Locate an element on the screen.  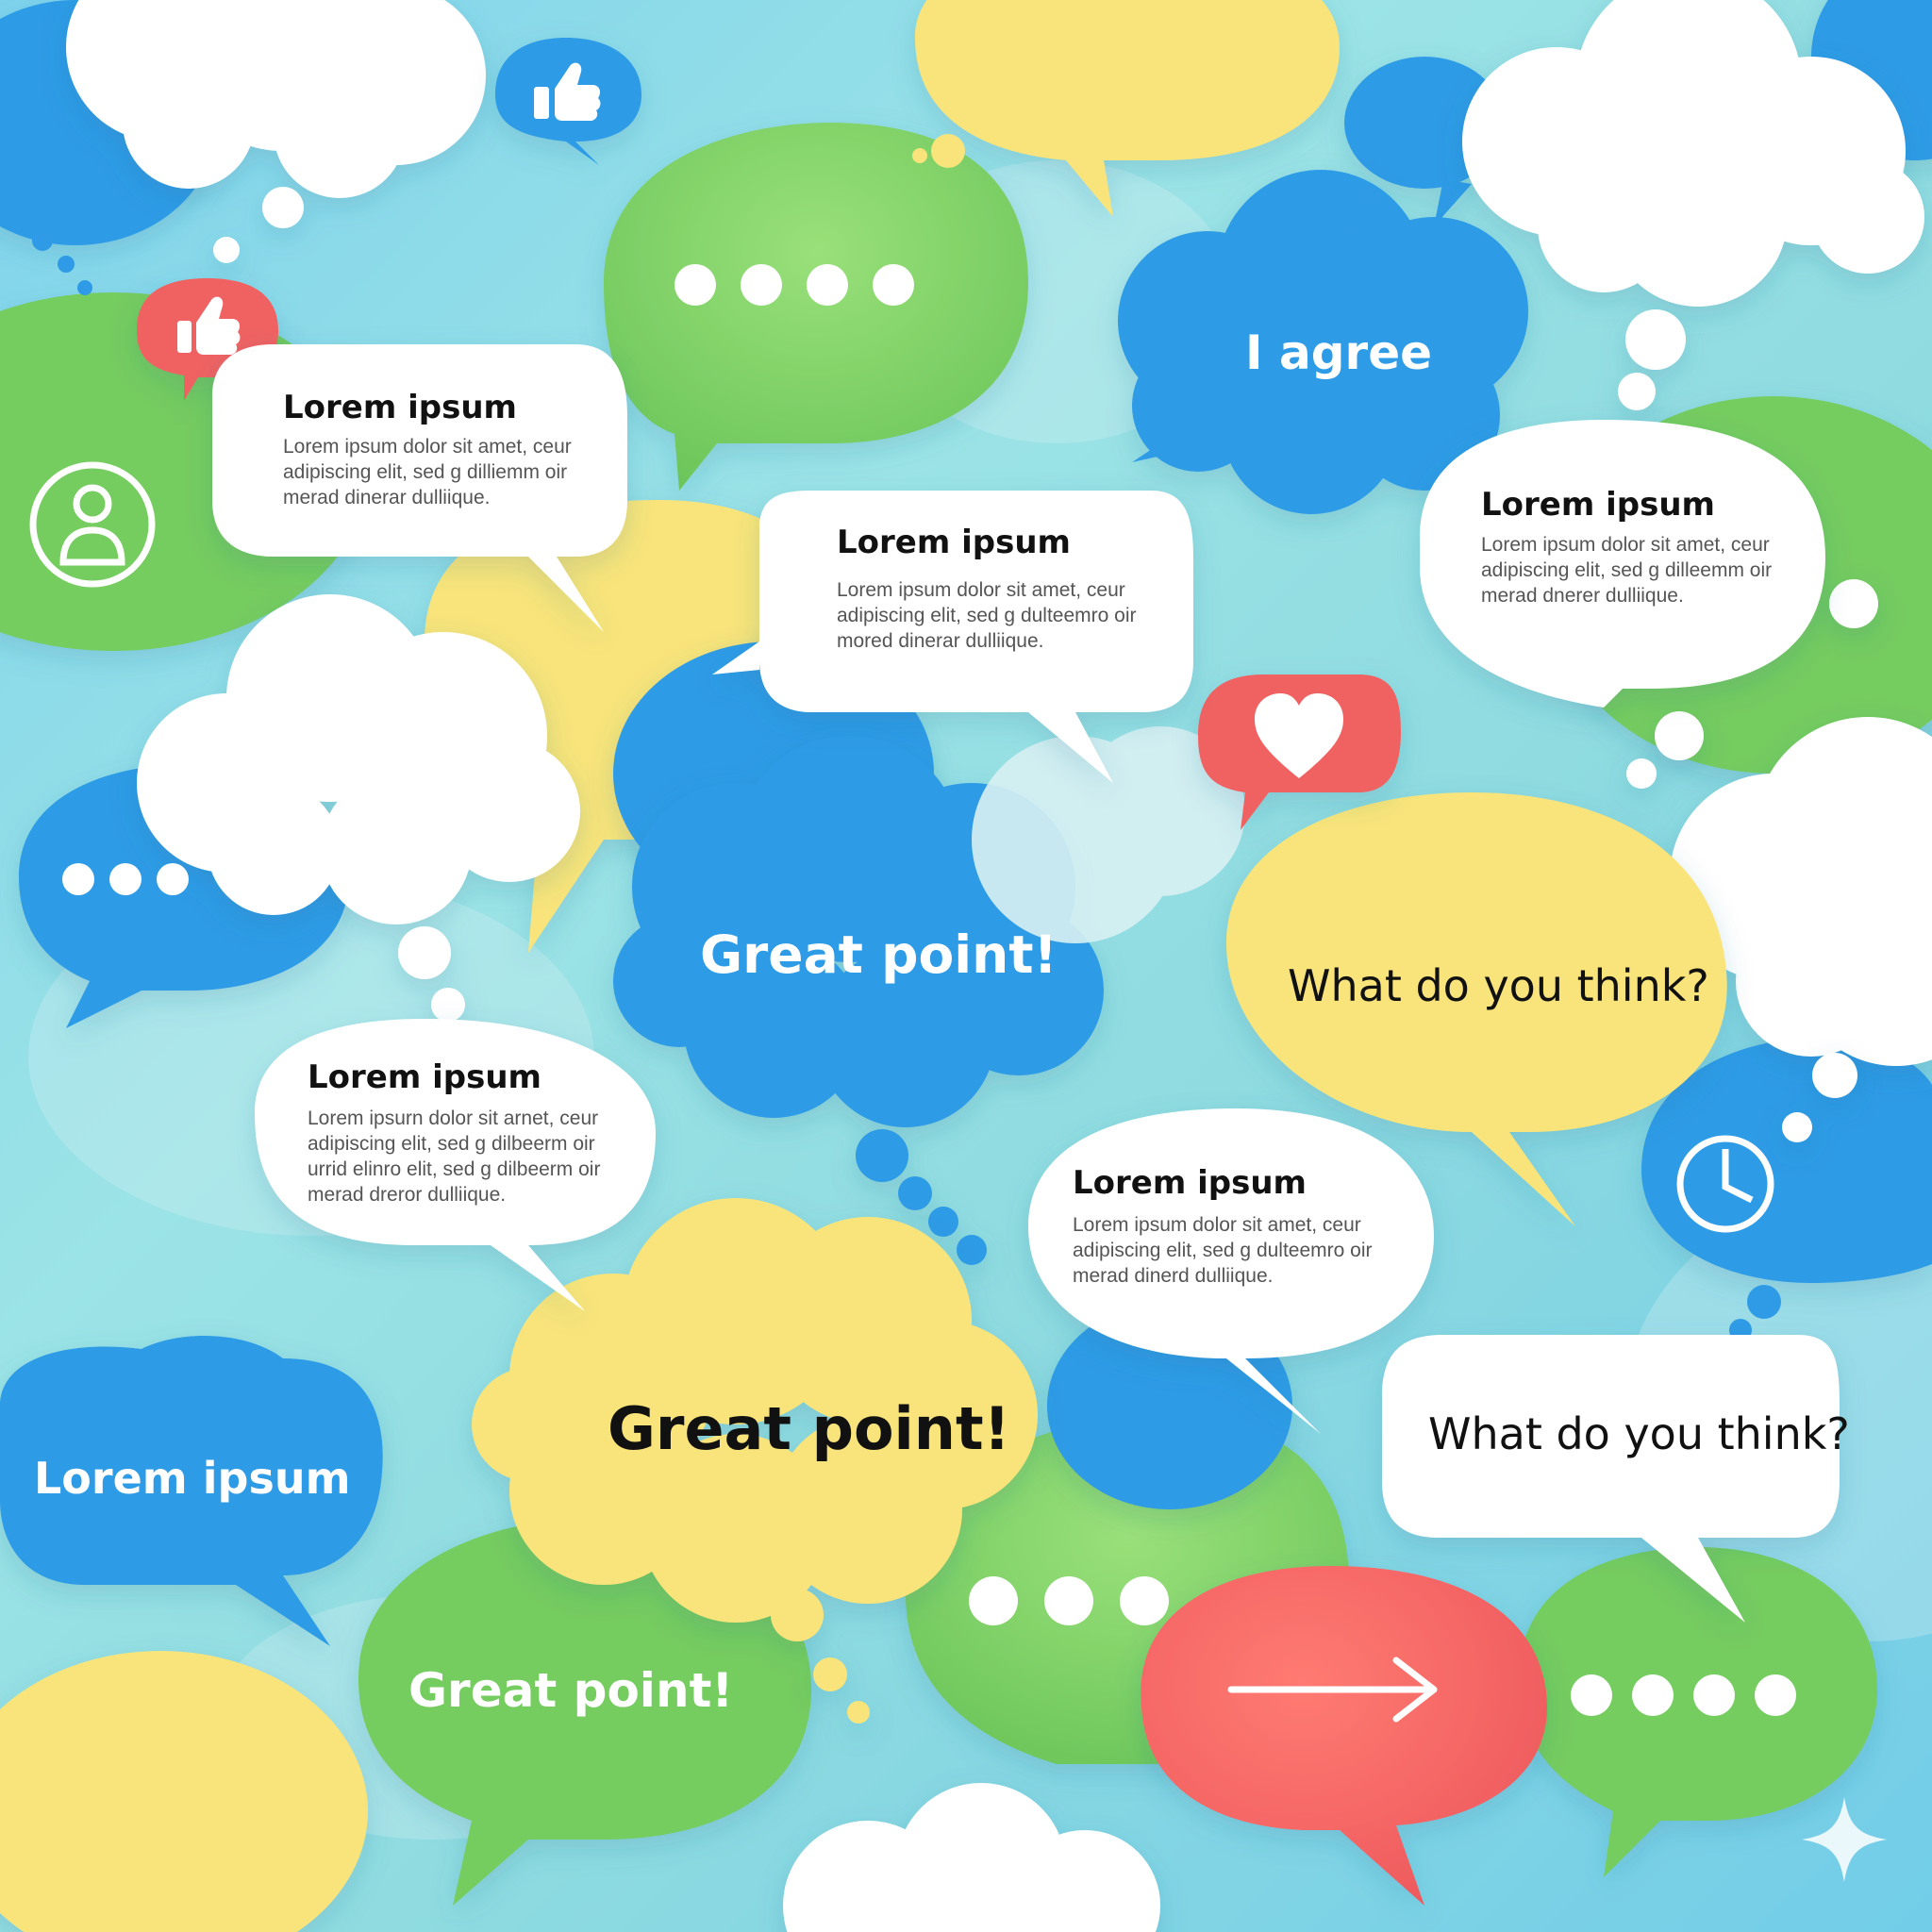
white-cloud-right is located at coordinates (1801, 892).